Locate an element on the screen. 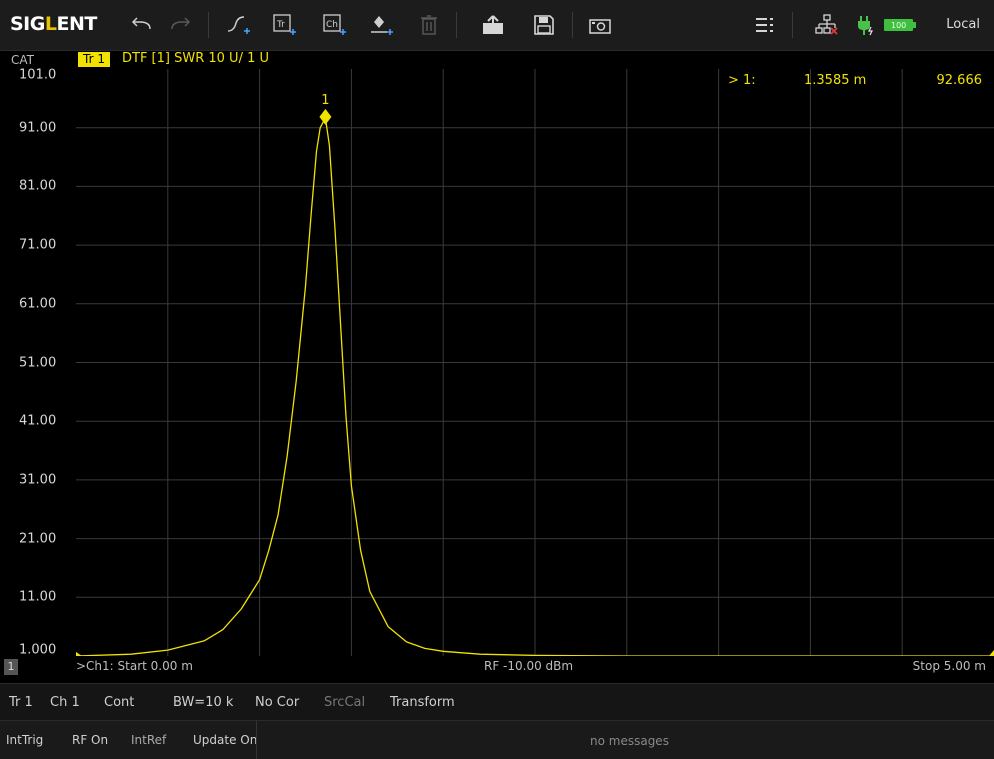 The width and height of the screenshot is (994, 759). screenshot-icon is located at coordinates (600, 25).